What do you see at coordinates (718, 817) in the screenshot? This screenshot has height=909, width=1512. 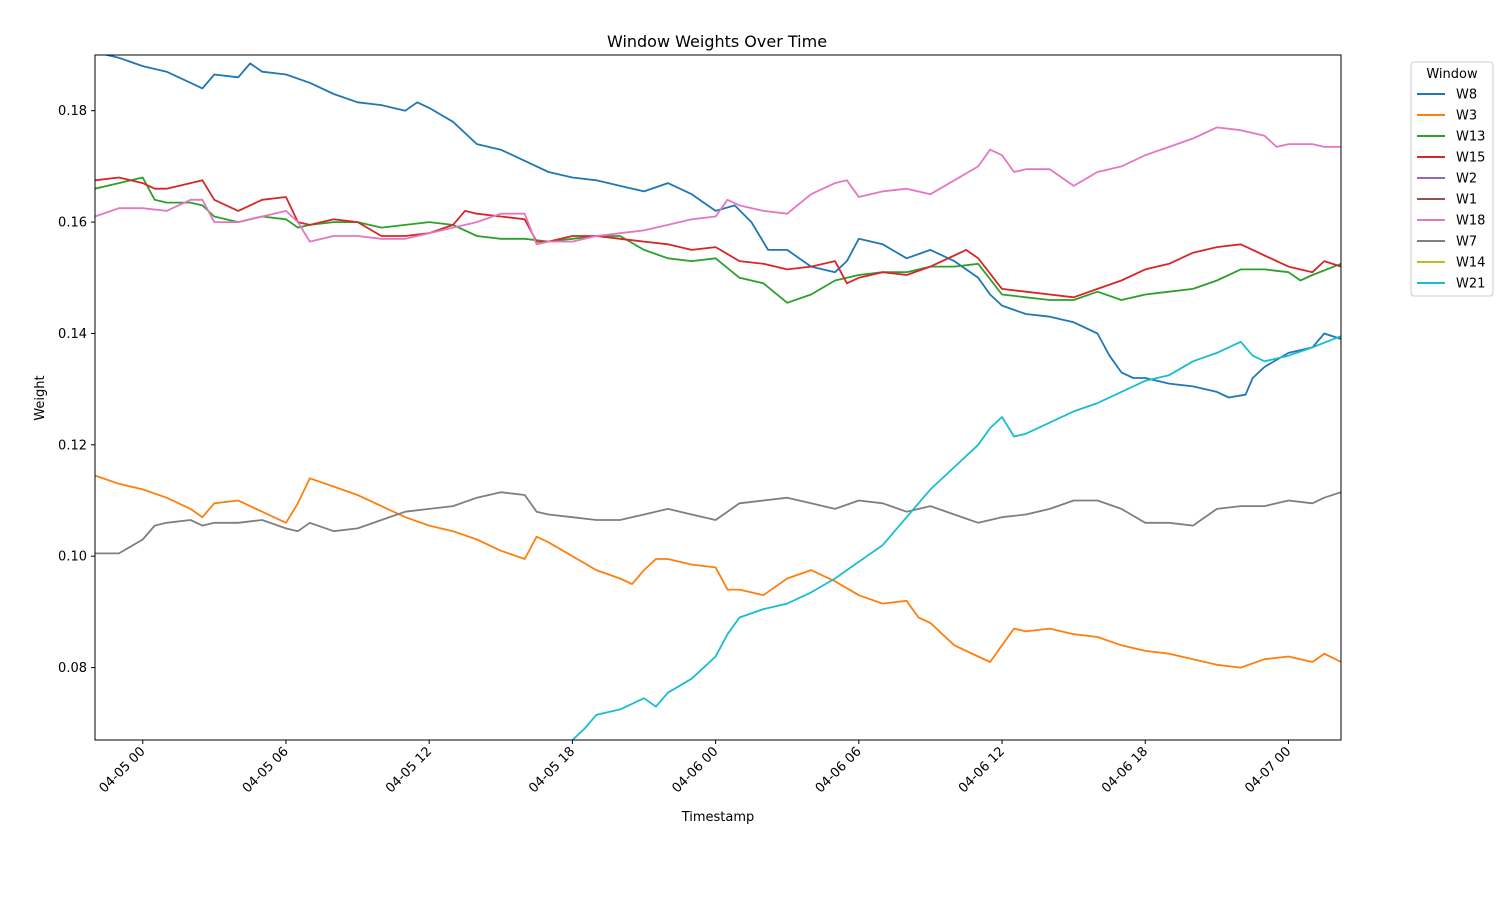 I see `x-axis-label: Timestamp` at bounding box center [718, 817].